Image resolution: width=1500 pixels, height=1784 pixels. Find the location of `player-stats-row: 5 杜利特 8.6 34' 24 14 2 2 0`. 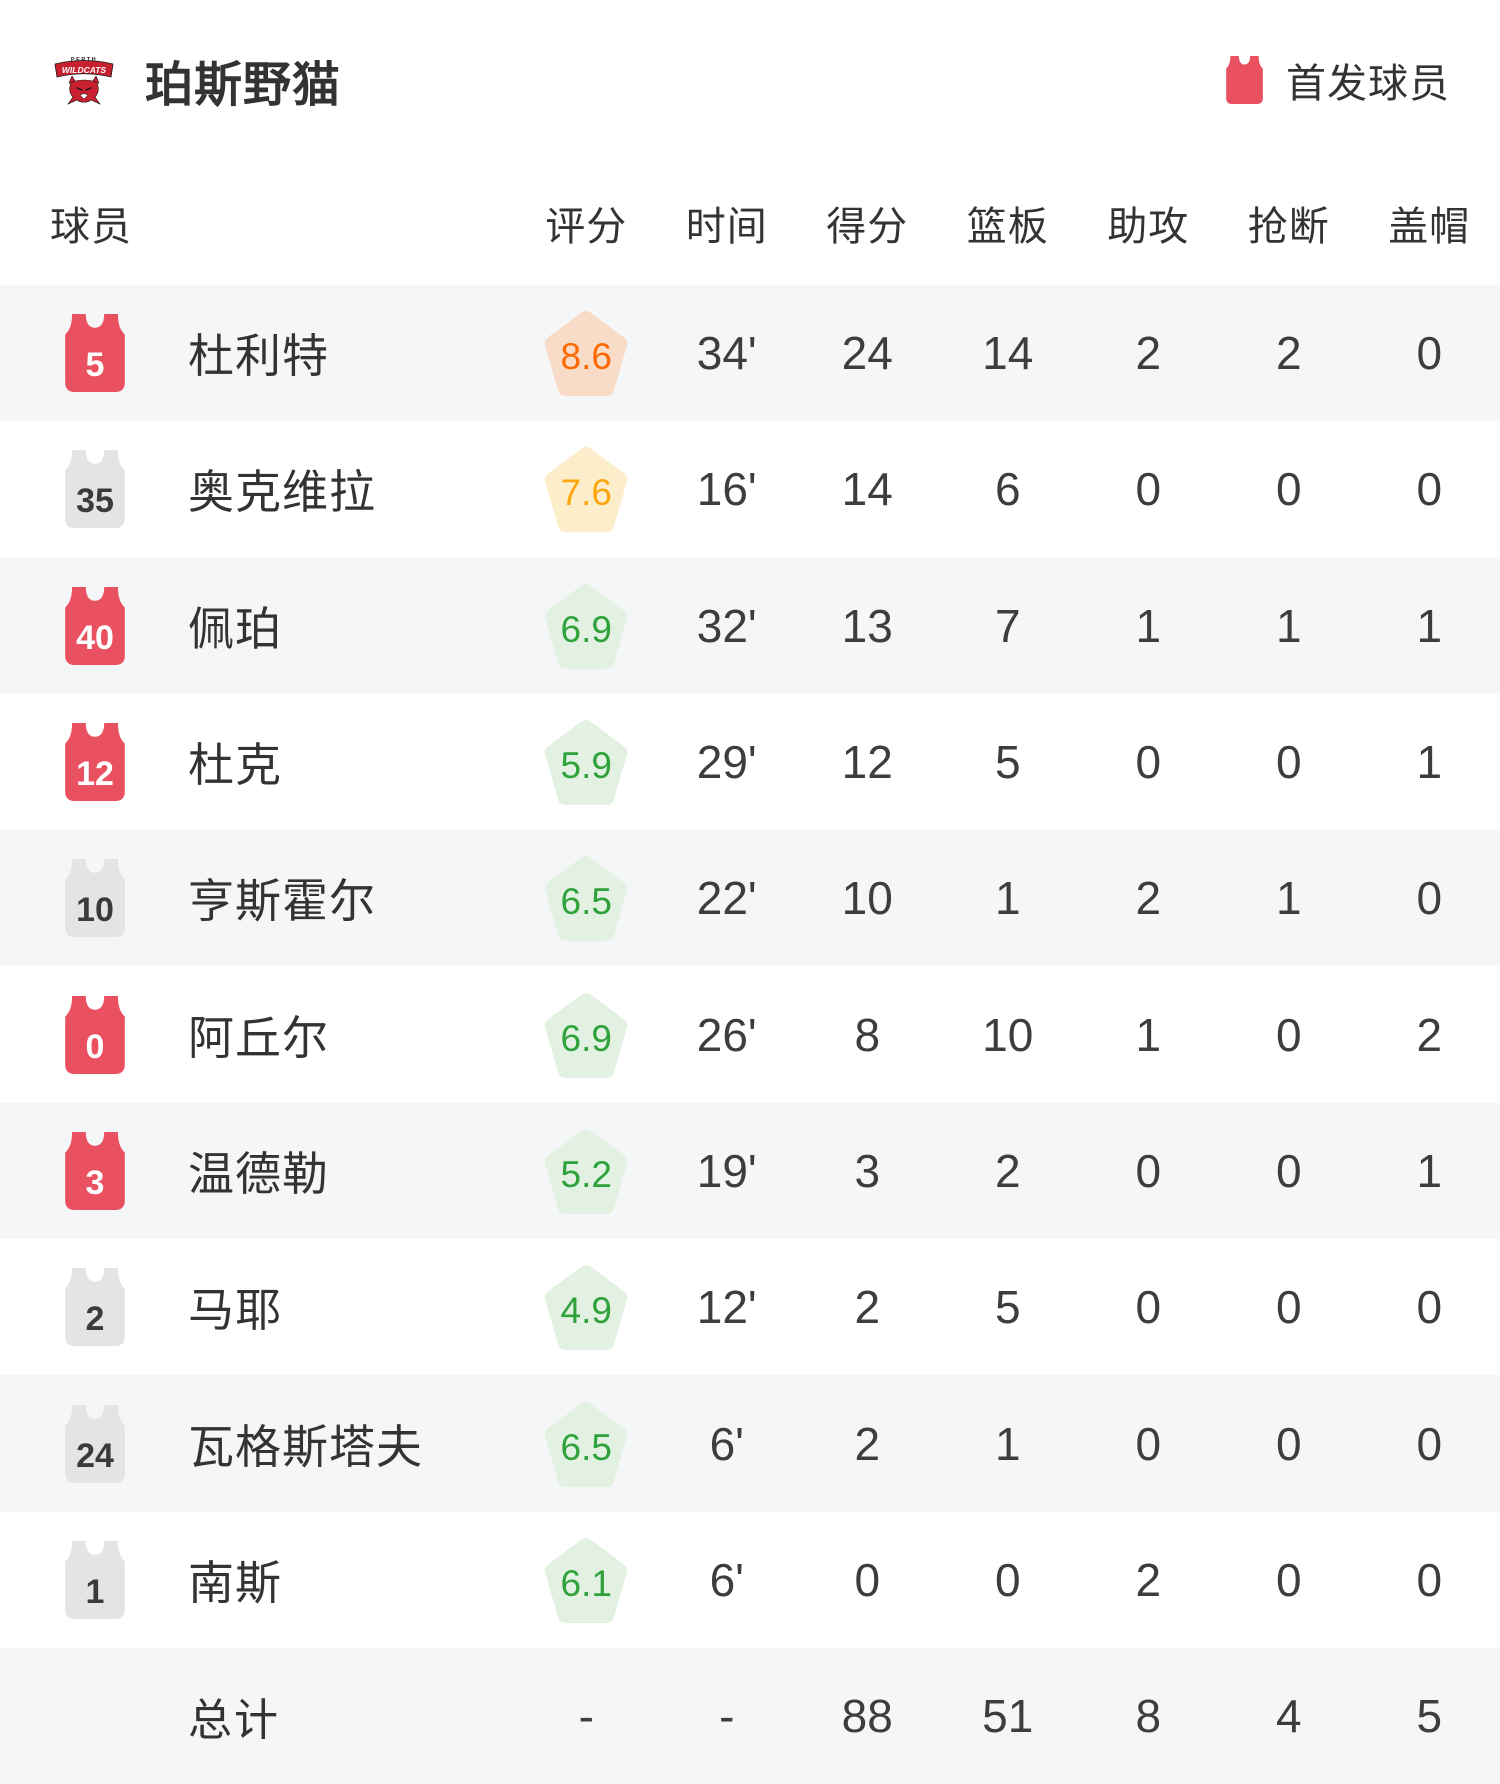

player-stats-row: 5 杜利特 8.6 34' 24 14 2 2 0 is located at coordinates (750, 353).